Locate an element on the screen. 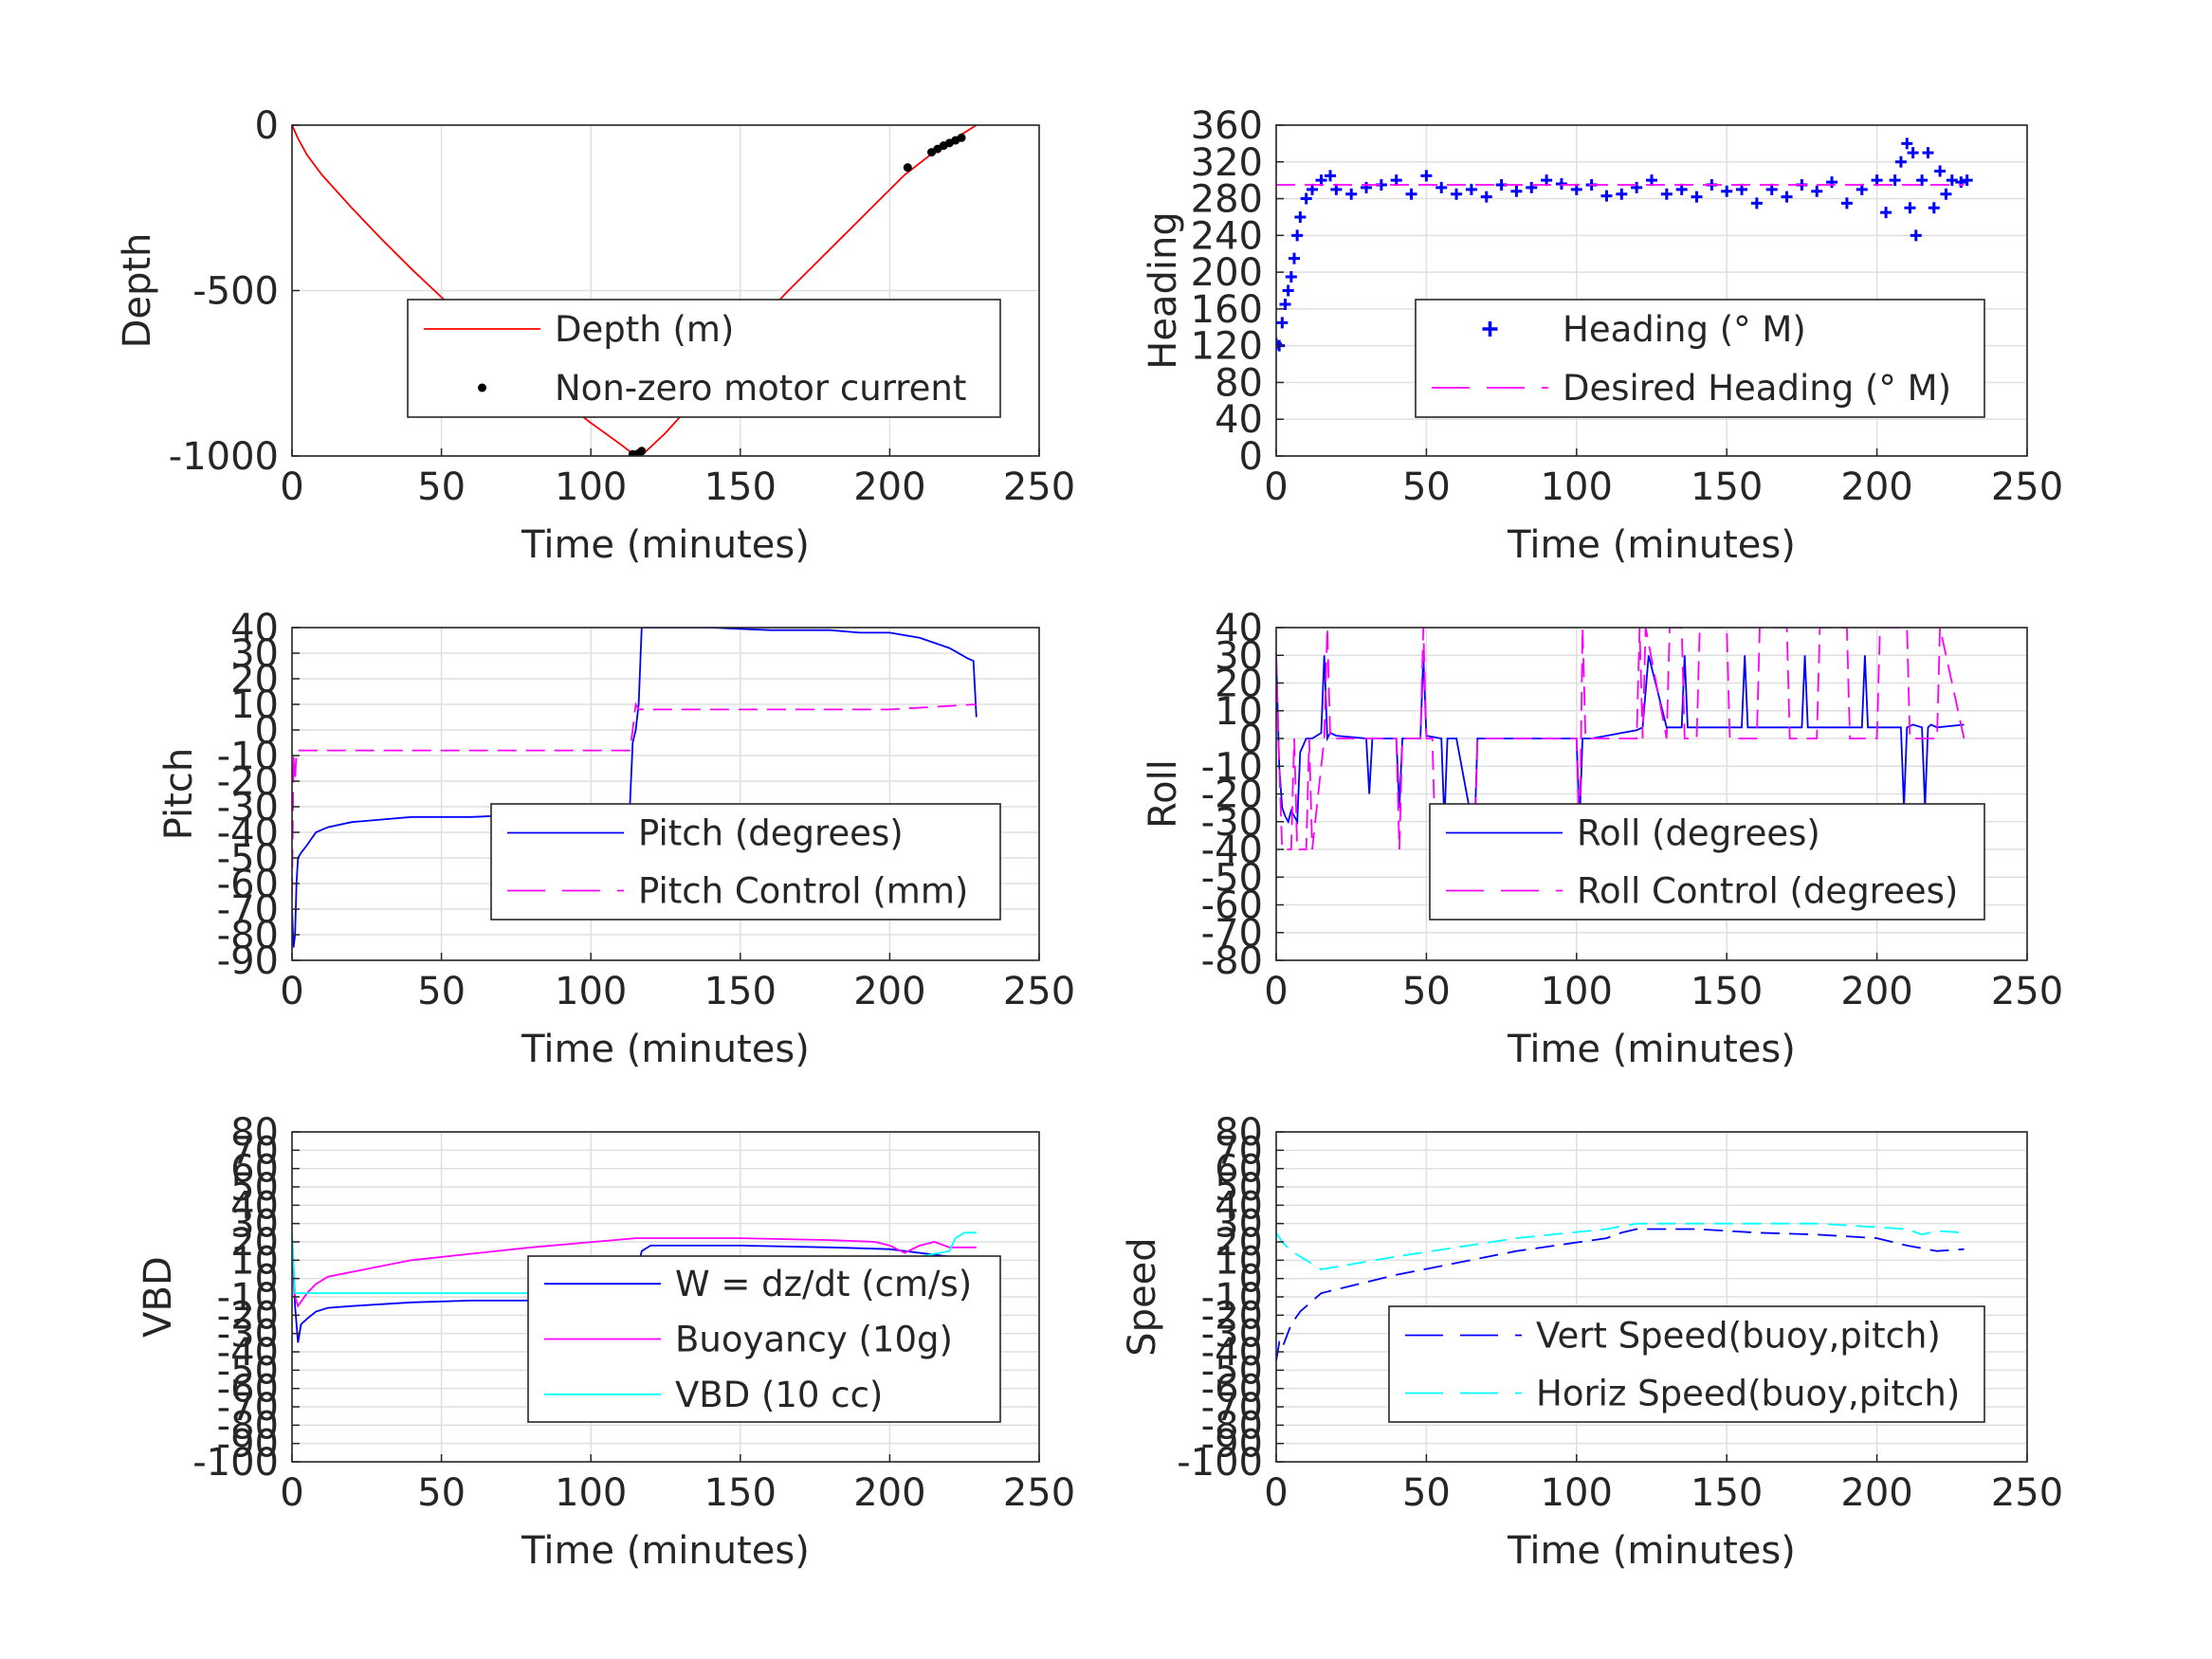 The image size is (2212, 1659). y-tick-label: -40 is located at coordinates (1232, 850).